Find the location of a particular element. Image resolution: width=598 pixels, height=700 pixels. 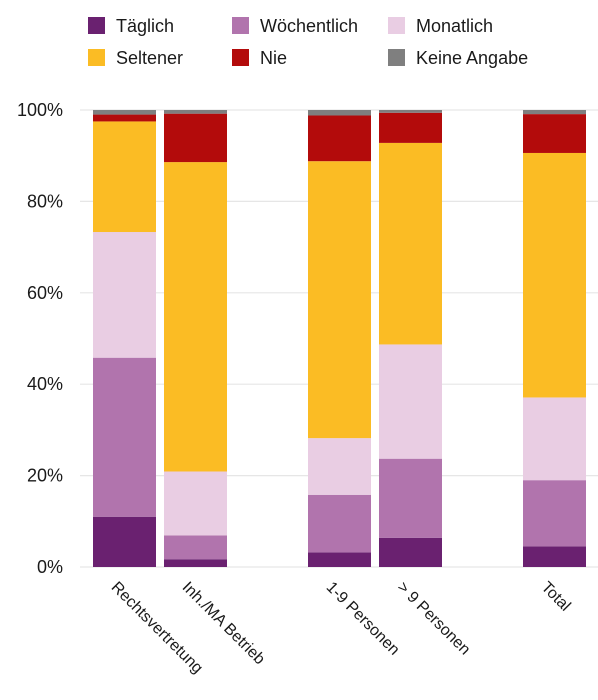

y-tick-label: 0% is located at coordinates (50, 567).